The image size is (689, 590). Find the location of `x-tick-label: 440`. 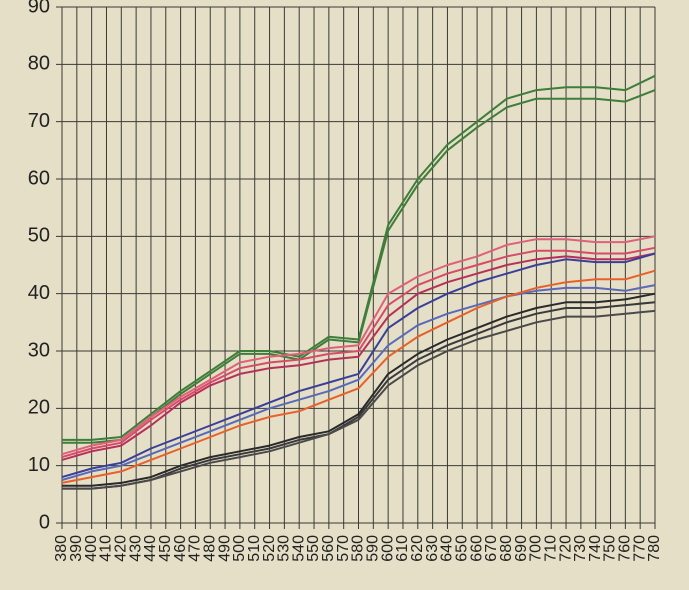

x-tick-label: 440 is located at coordinates (150, 548).